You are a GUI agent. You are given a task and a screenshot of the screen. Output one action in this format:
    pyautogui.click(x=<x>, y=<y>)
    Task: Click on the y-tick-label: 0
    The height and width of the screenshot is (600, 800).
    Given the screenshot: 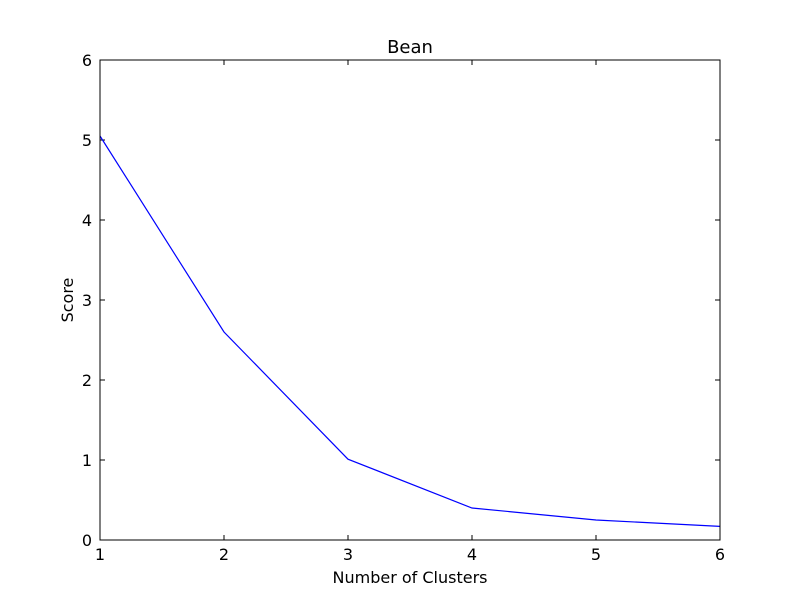 What is the action you would take?
    pyautogui.click(x=87, y=540)
    